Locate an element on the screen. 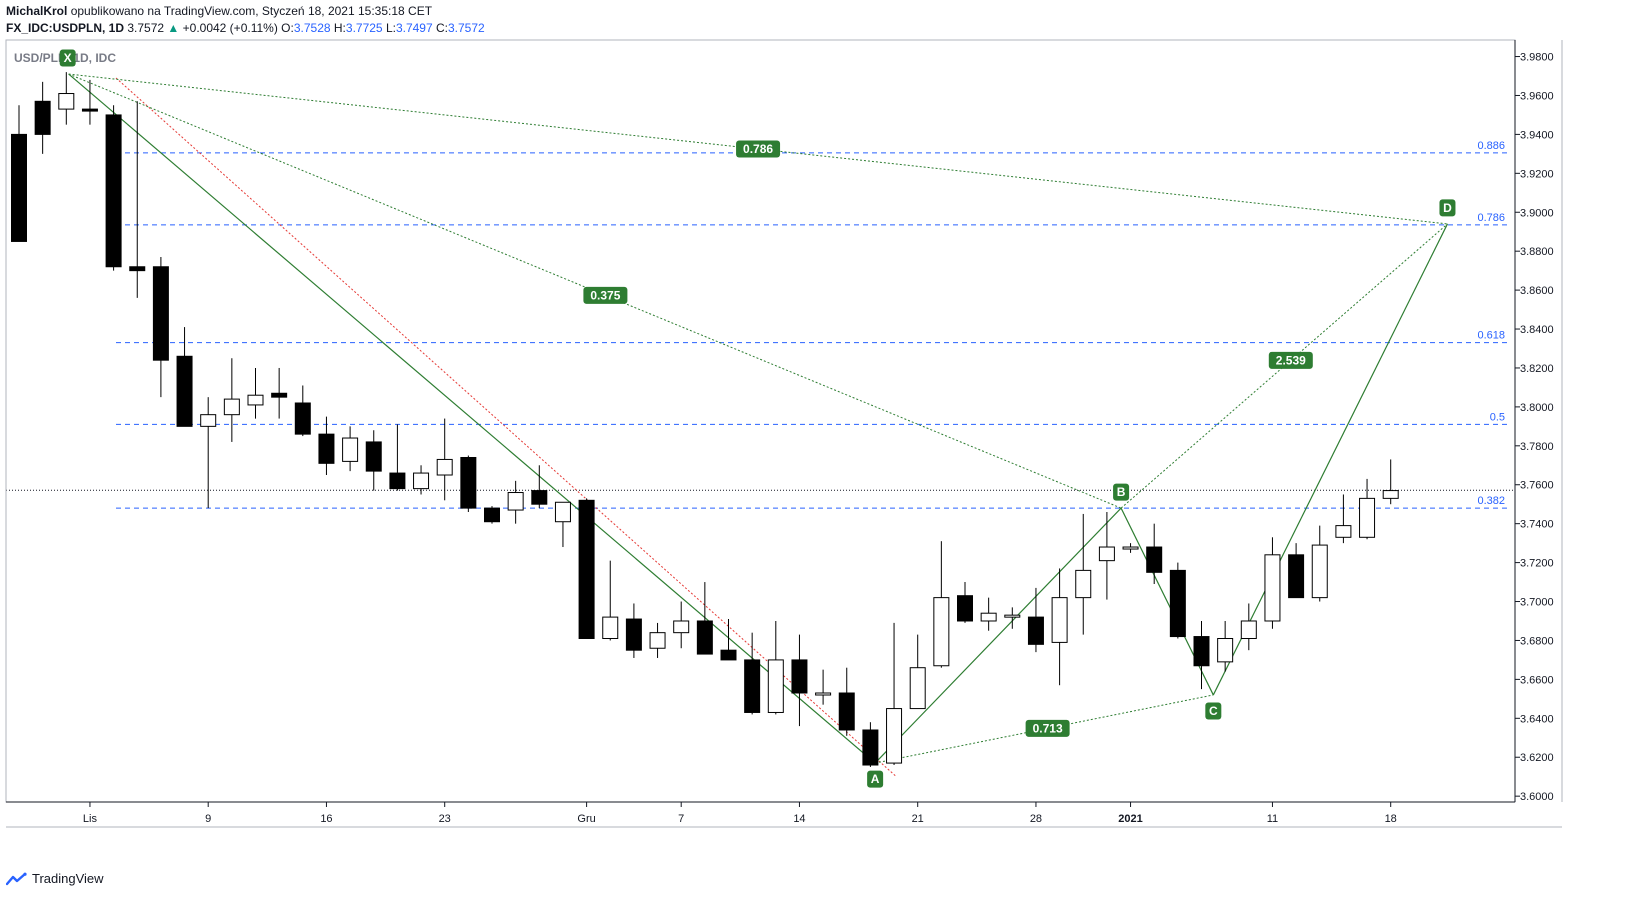 The height and width of the screenshot is (898, 1627). pattern-point-label: B is located at coordinates (1121, 492).